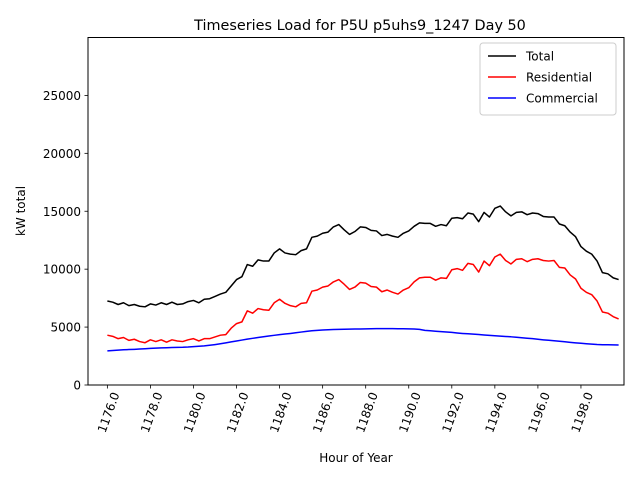 The width and height of the screenshot is (640, 480). Describe the element at coordinates (65, 328) in the screenshot. I see `y-tick-label: 5000` at that location.